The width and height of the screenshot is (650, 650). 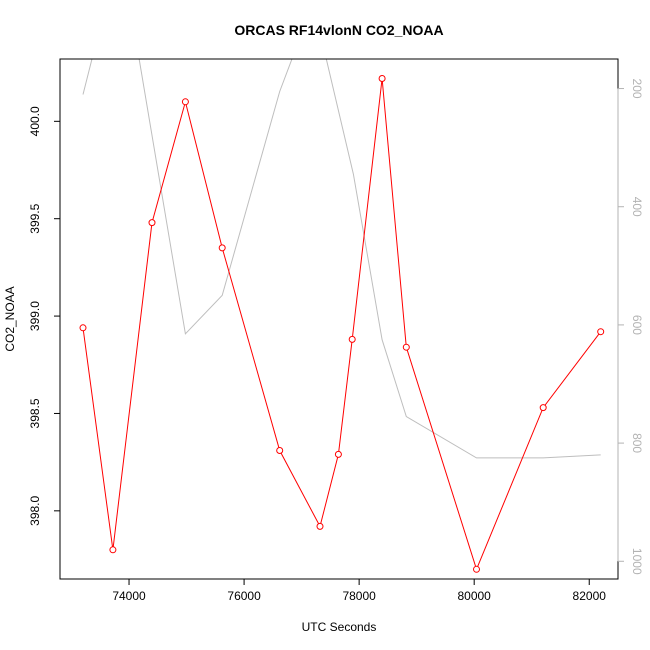 What do you see at coordinates (10, 318) in the screenshot?
I see `y-axis-label: CO2_NOAA` at bounding box center [10, 318].